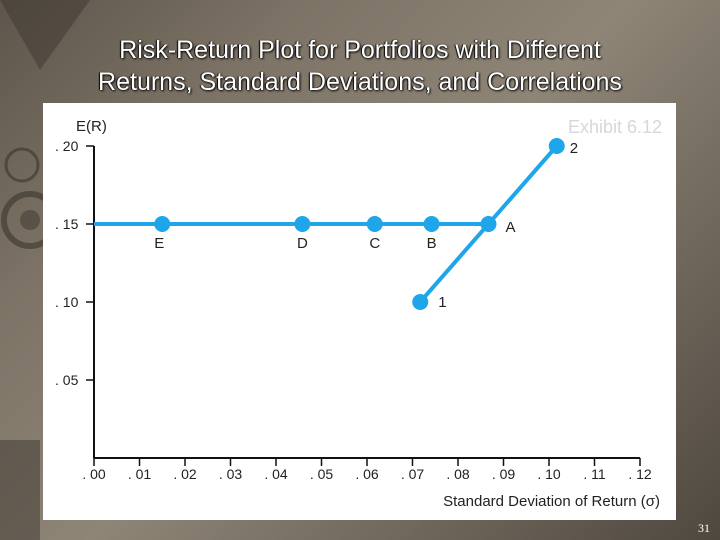 The image size is (720, 540). I want to click on page-number: 31, so click(704, 528).